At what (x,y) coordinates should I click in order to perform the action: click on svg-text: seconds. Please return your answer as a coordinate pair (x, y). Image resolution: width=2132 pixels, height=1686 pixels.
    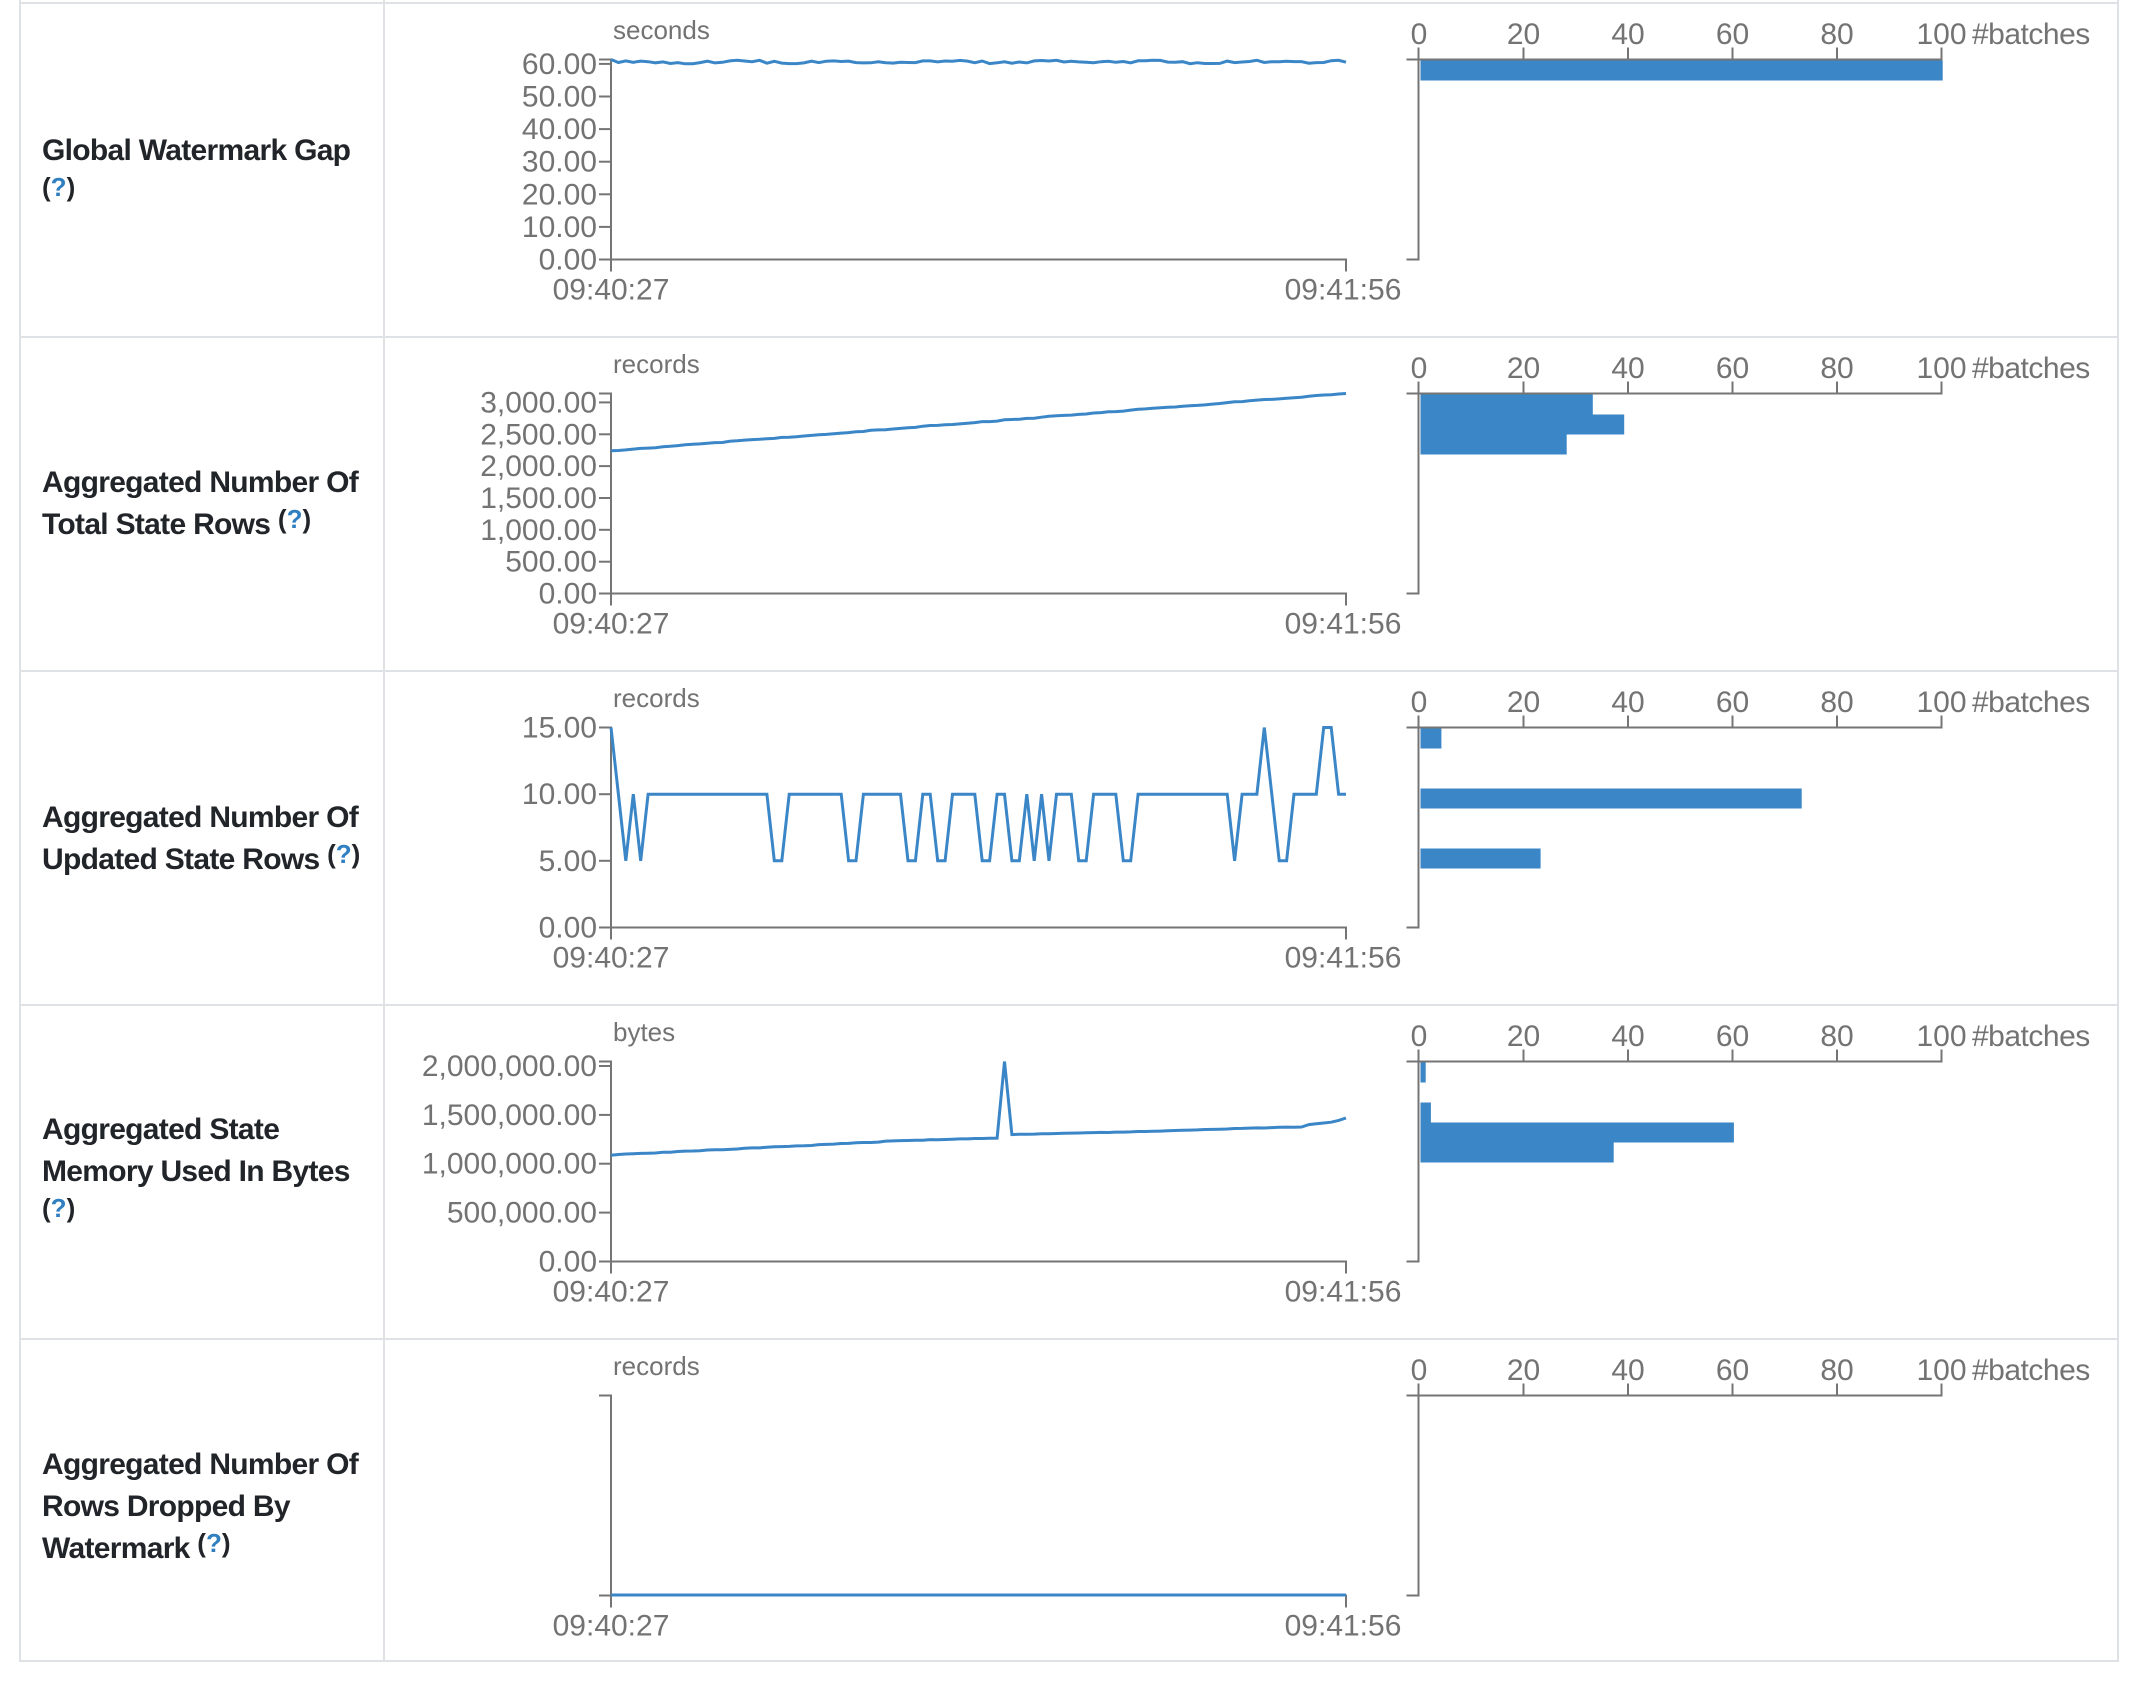
    Looking at the image, I should click on (661, 30).